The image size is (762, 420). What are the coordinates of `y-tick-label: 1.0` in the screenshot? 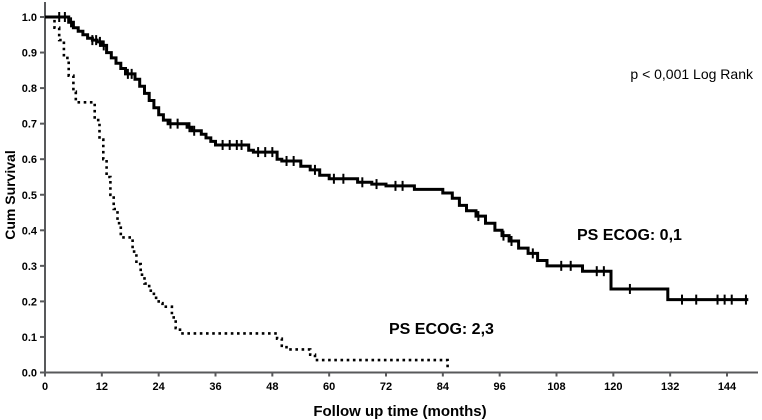 It's located at (29, 18).